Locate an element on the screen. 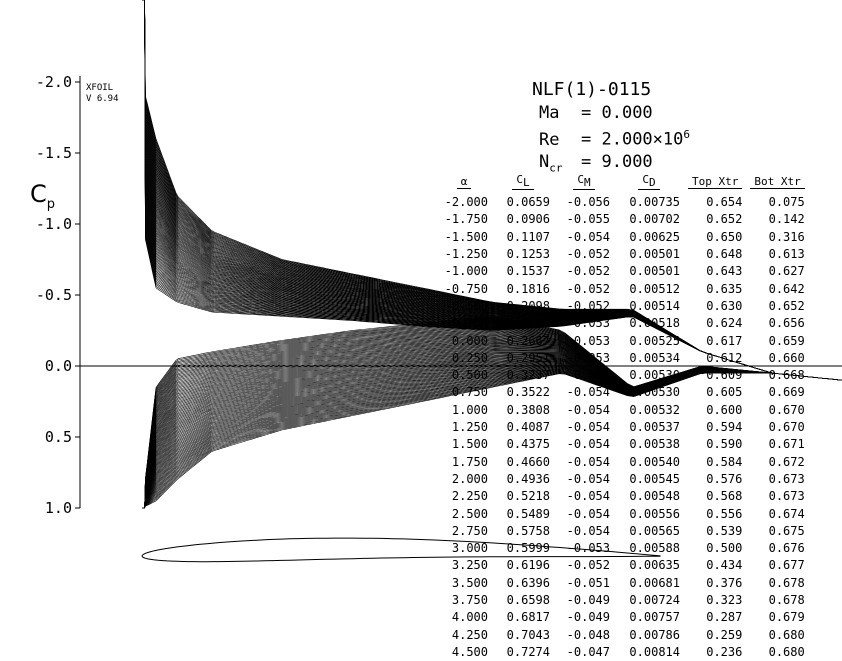  table-row: -1.250 0.1253 -0.052 0.00501 0.648 0.613 is located at coordinates (622, 254).